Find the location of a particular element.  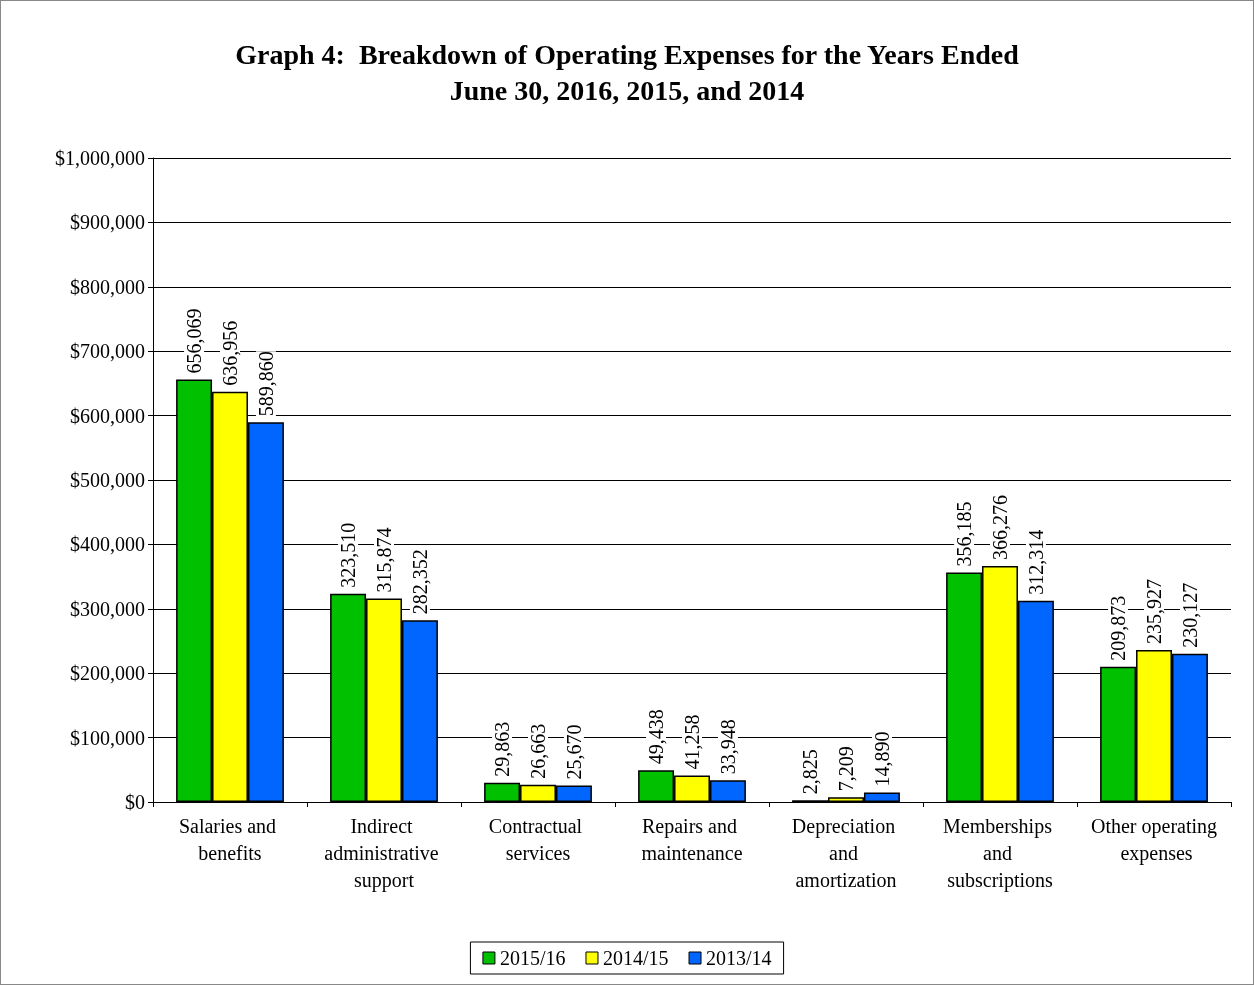

legend-label: 2014/15 is located at coordinates (635, 958).